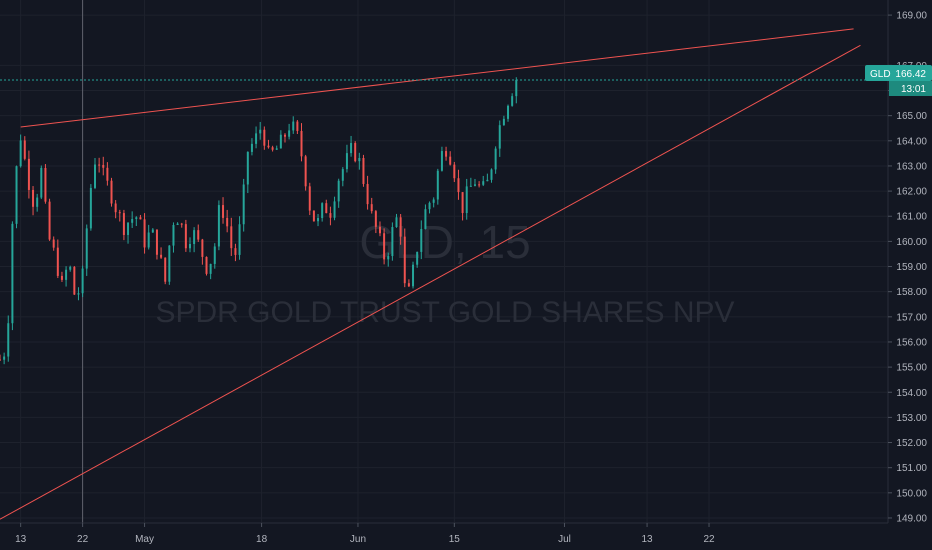 This screenshot has height=550, width=932. Describe the element at coordinates (365, 534) in the screenshot. I see `time-axis: 13 22 May 18 Jun 15 Jul 13 22` at that location.